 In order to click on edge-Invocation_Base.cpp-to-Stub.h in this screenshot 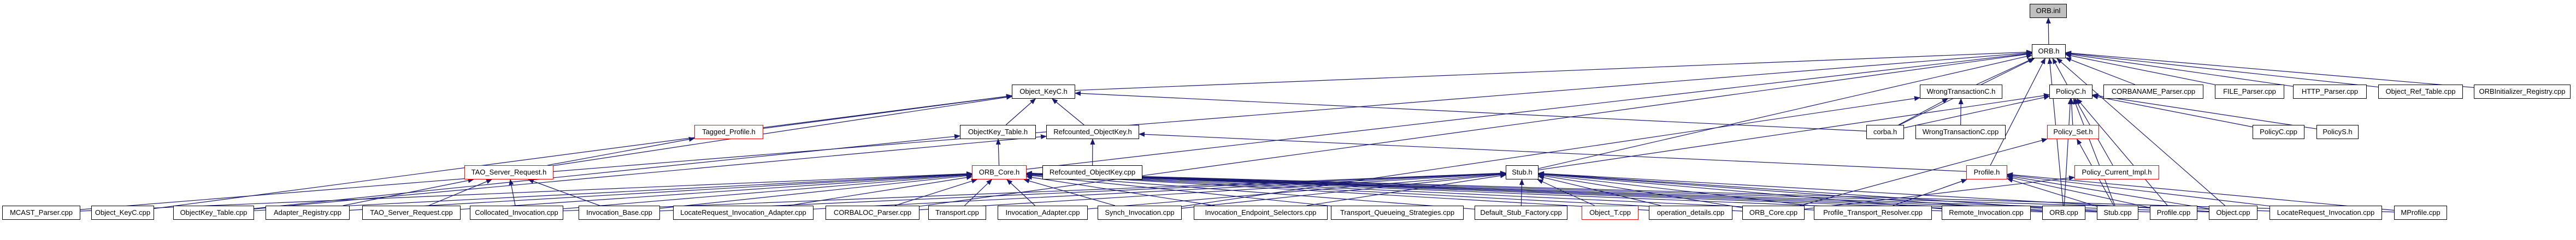, I will do `click(1082, 191)`.